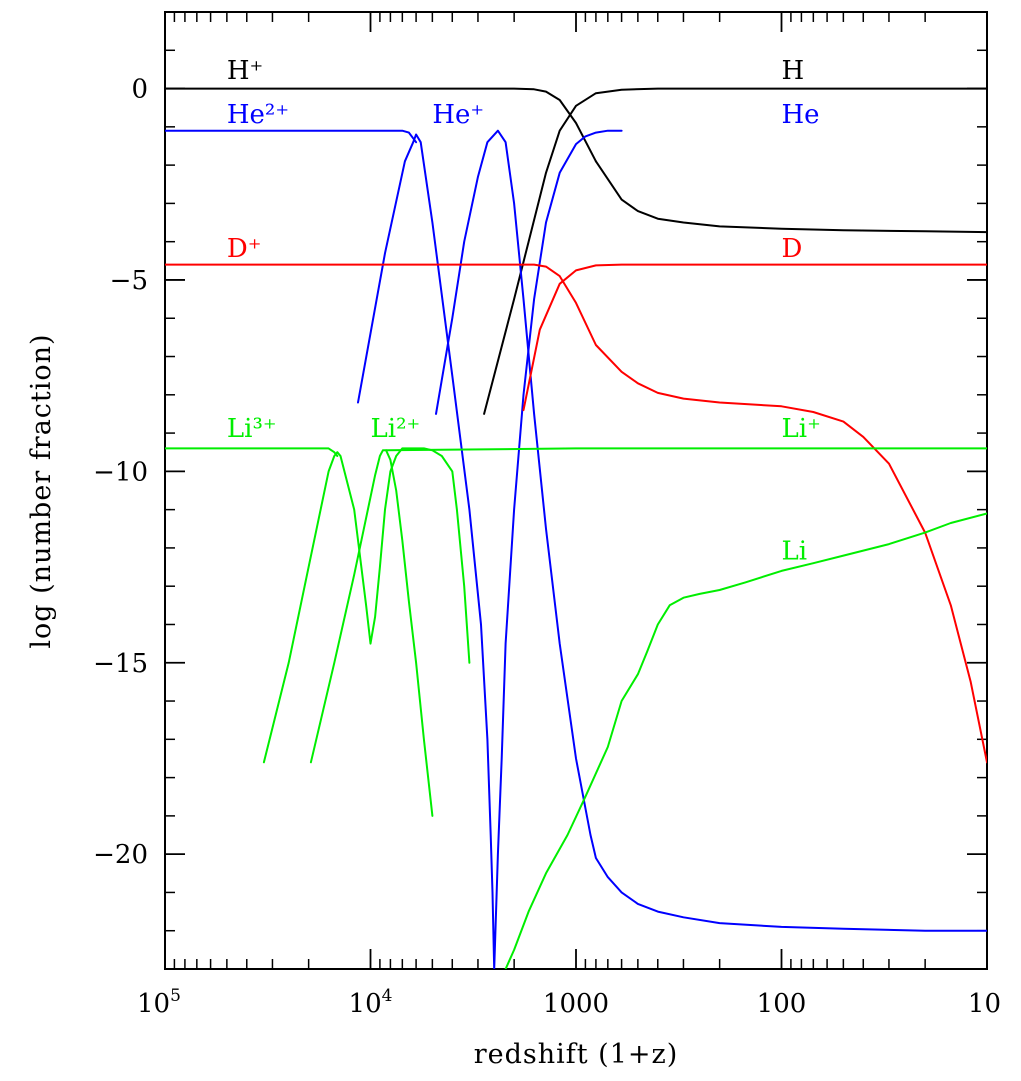 The height and width of the screenshot is (1081, 1021). I want to click on series-label: Li³⁺, so click(252, 429).